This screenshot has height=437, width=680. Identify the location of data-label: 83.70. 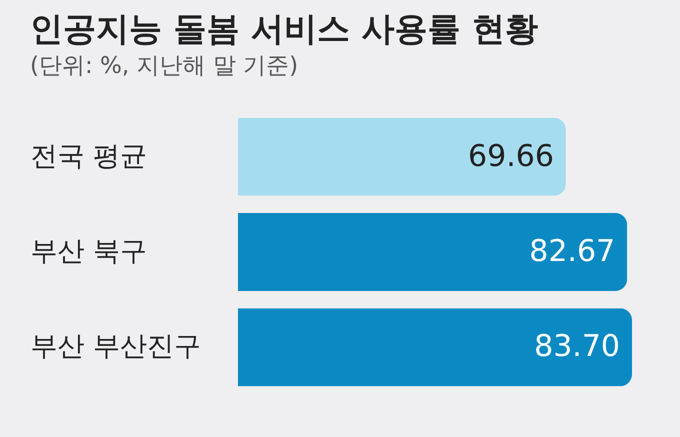
(577, 346).